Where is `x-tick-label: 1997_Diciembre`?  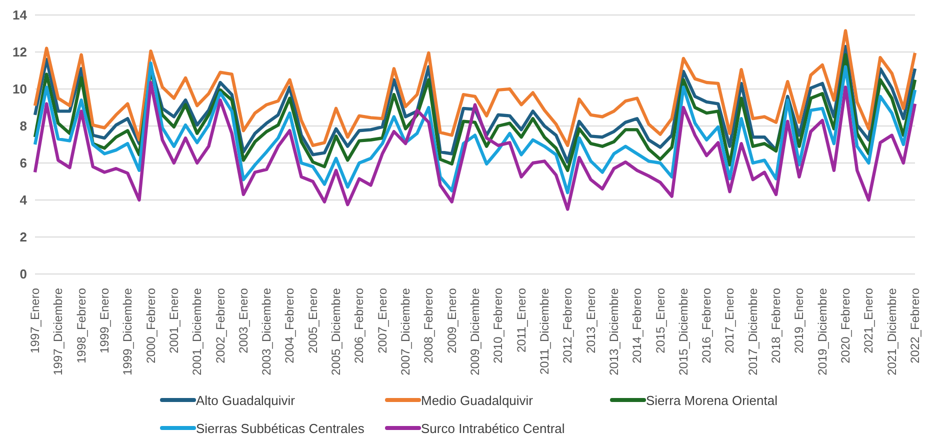
x-tick-label: 1997_Diciembre is located at coordinates (58, 332).